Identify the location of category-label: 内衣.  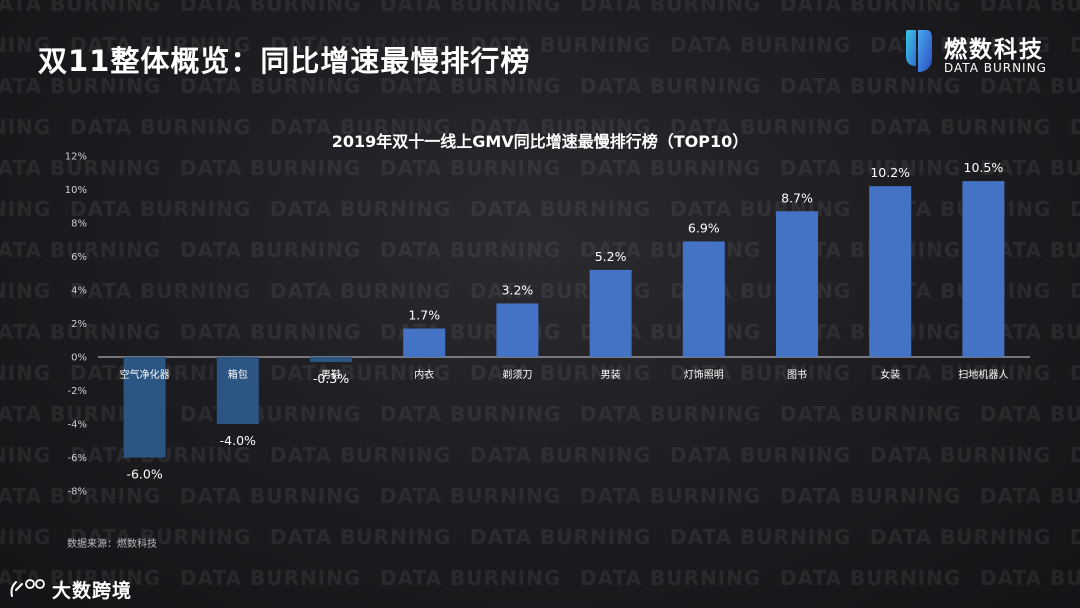
(424, 374).